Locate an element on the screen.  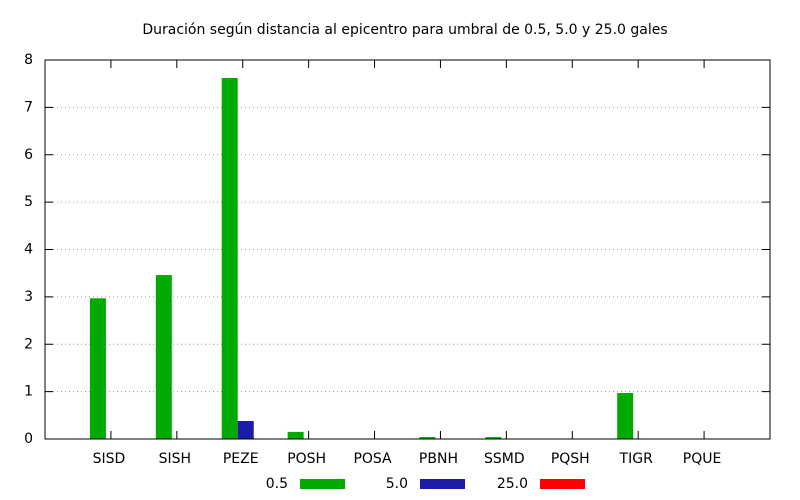
y-tick-label: 5 is located at coordinates (28, 202).